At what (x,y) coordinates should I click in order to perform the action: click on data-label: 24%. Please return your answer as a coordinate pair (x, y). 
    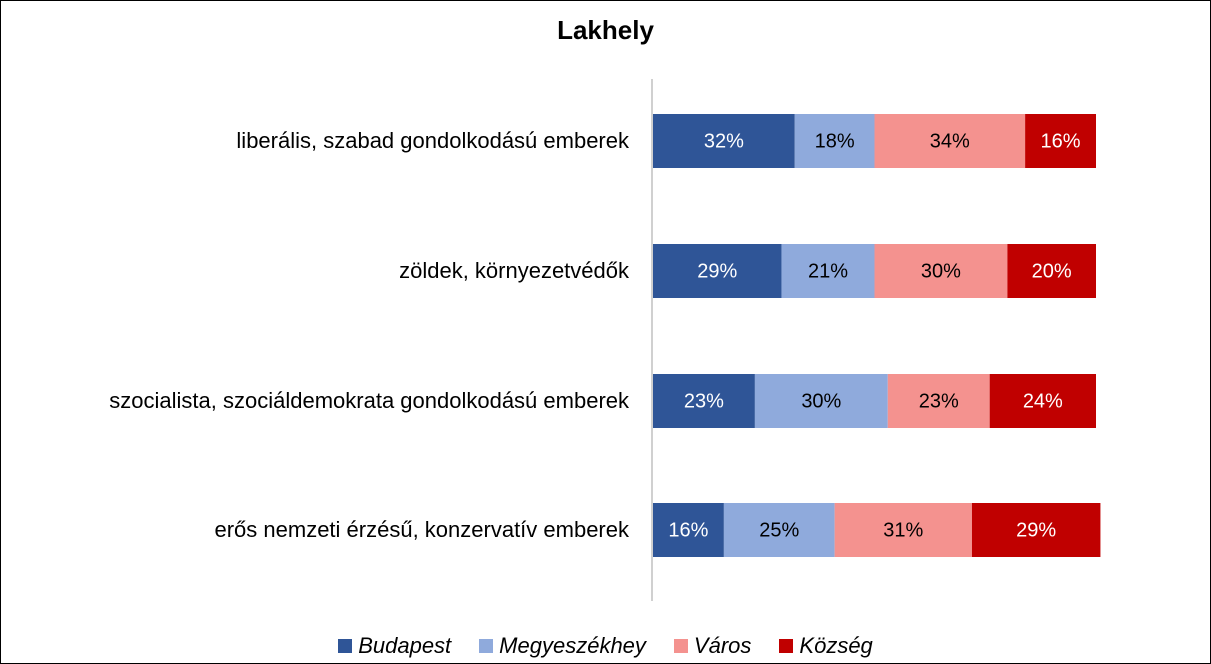
    Looking at the image, I should click on (1043, 401).